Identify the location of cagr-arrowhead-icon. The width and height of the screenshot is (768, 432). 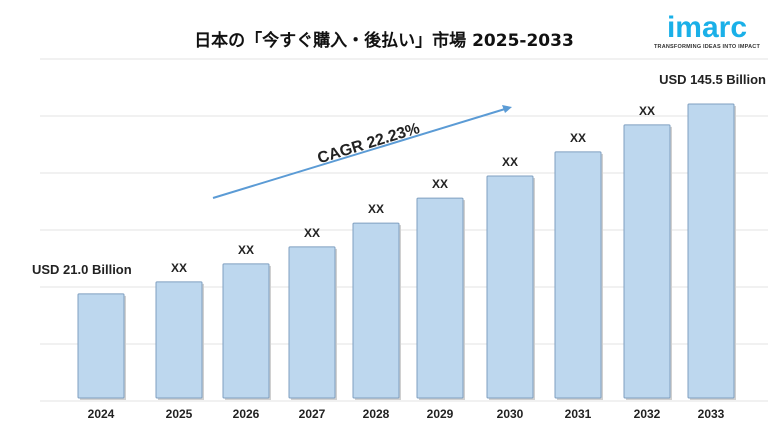
(507, 109).